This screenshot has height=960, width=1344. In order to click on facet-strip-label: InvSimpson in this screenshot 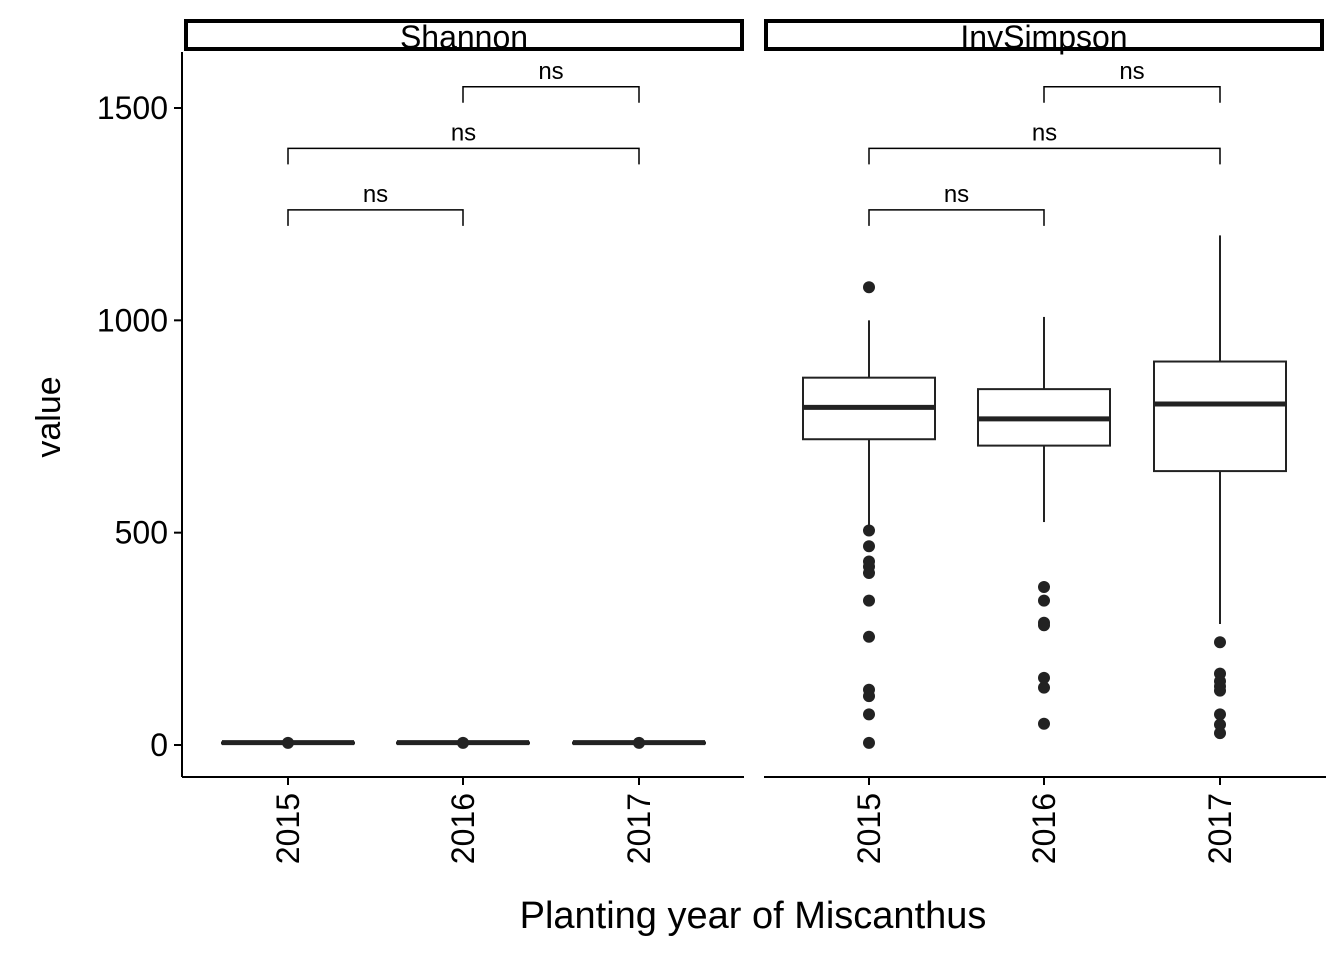, I will do `click(1043, 37)`.